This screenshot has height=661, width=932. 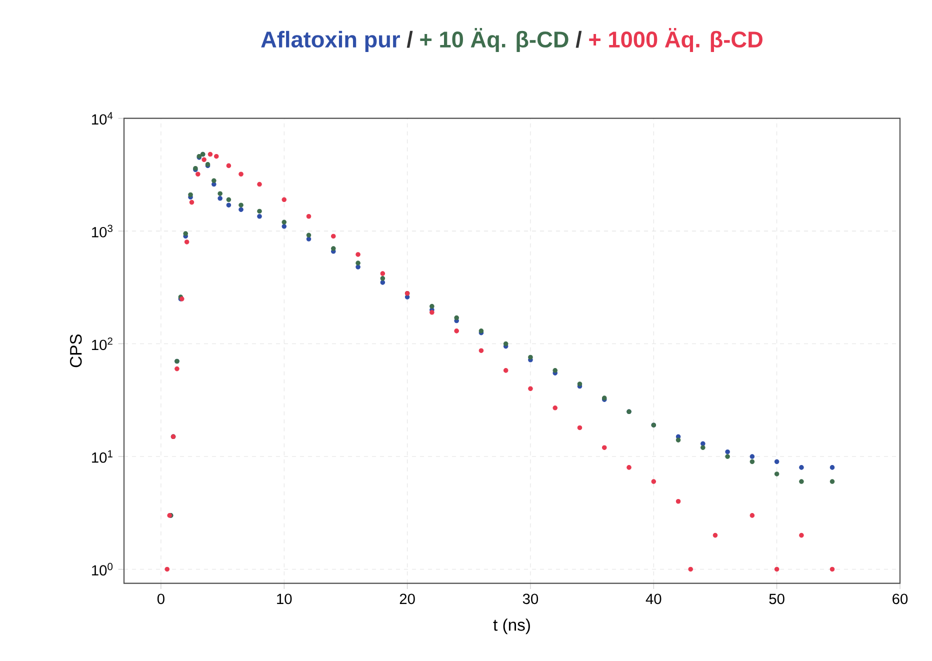 What do you see at coordinates (776, 599) in the screenshot?
I see `x-tick-label: 50` at bounding box center [776, 599].